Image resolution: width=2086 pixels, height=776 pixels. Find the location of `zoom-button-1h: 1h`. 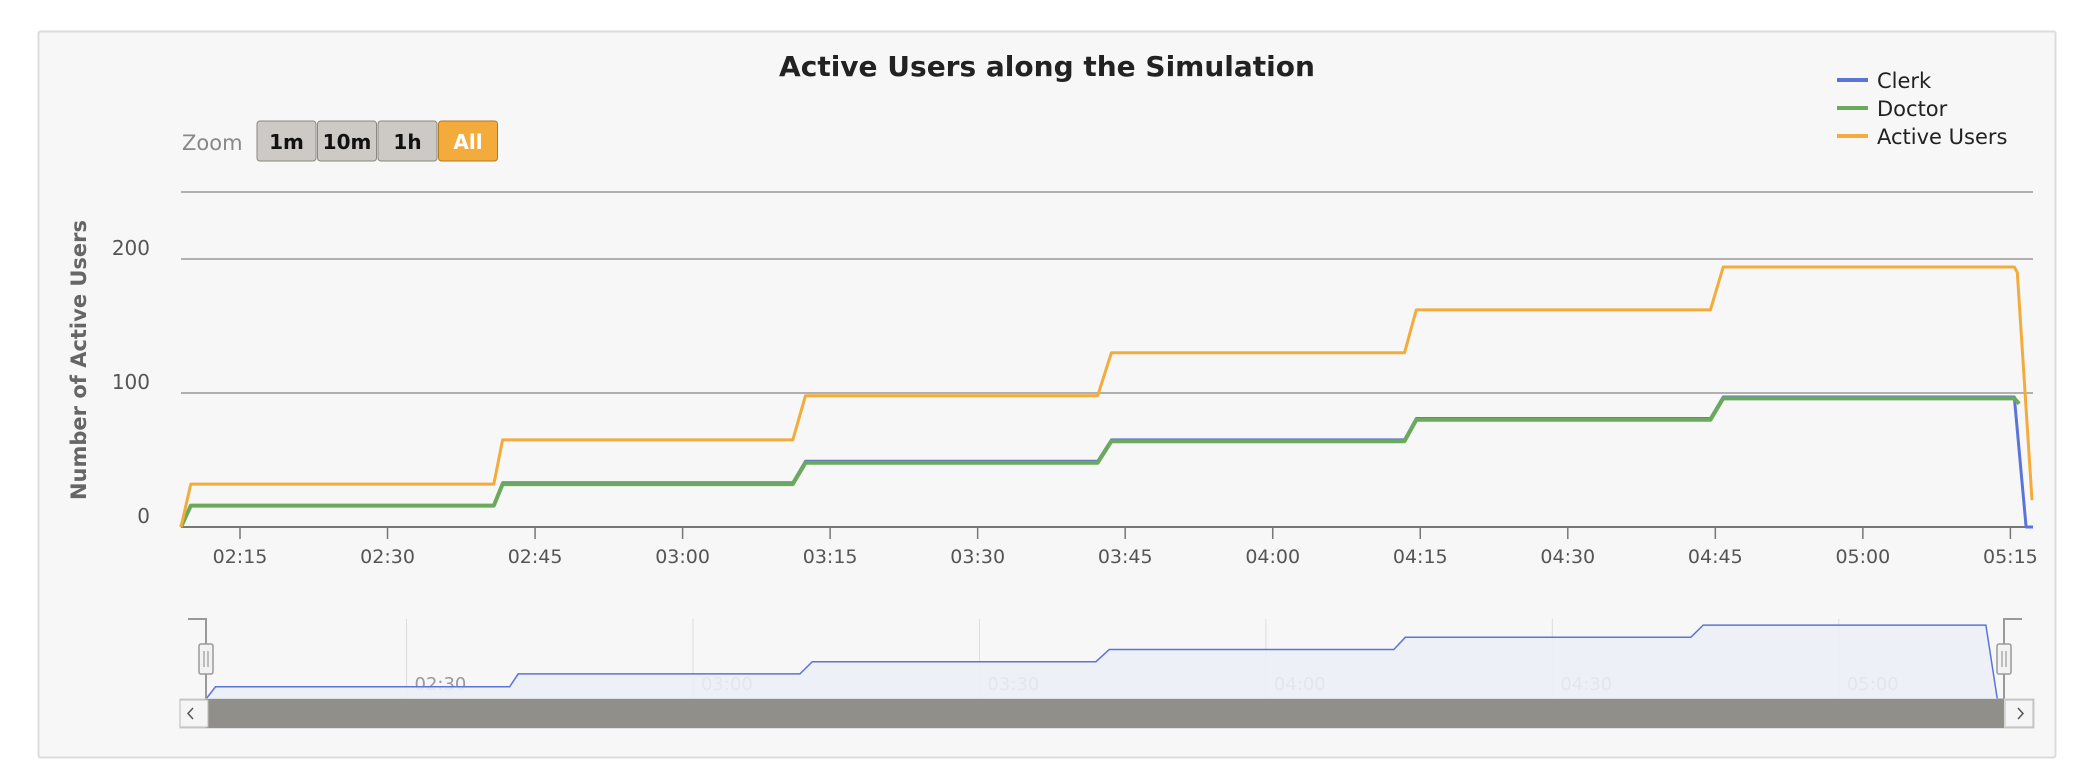

zoom-button-1h: 1h is located at coordinates (407, 141).